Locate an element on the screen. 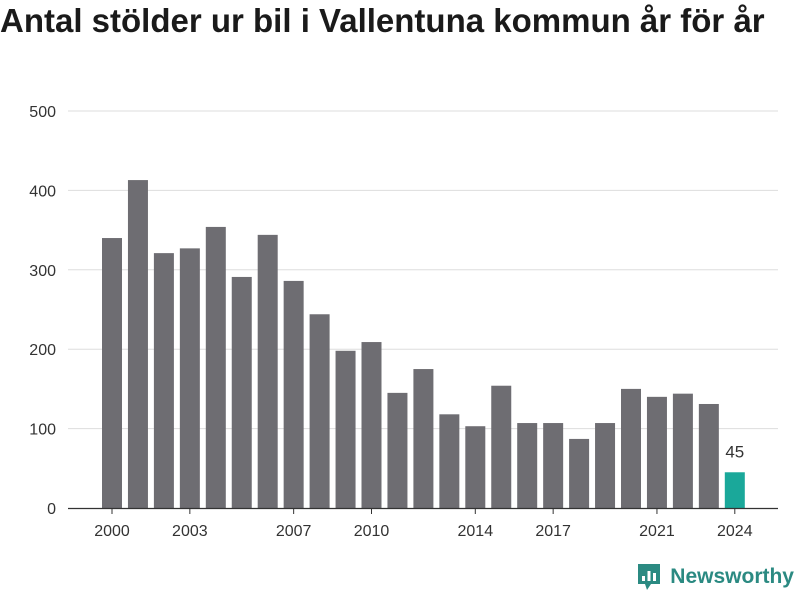 This screenshot has height=600, width=800. bar-chart-logo-icon is located at coordinates (649, 577).